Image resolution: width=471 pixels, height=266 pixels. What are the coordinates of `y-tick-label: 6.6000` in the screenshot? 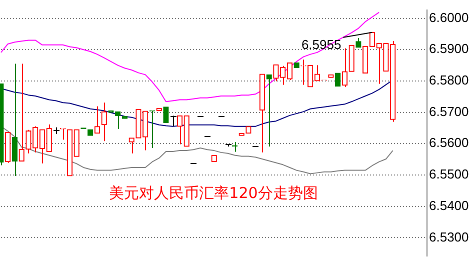 It's located at (449, 17).